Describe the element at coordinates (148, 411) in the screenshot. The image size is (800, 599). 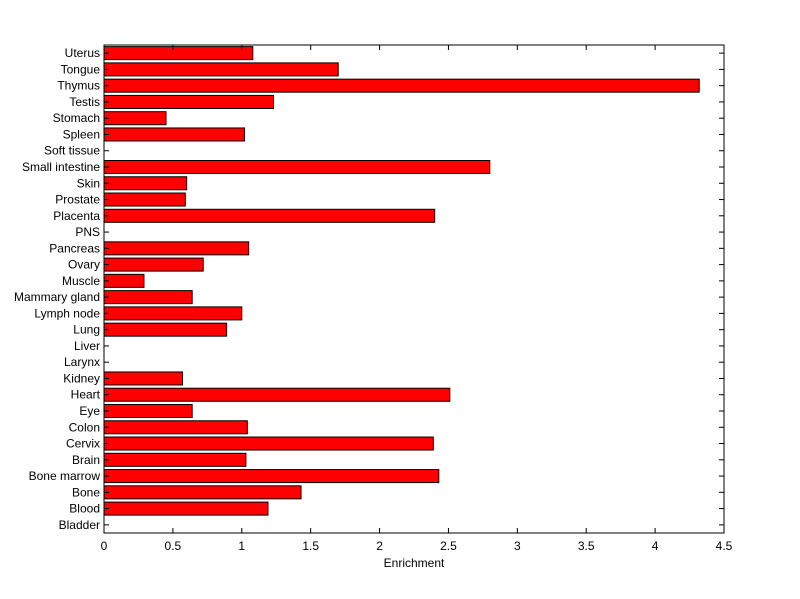
I see `bar-eye` at that location.